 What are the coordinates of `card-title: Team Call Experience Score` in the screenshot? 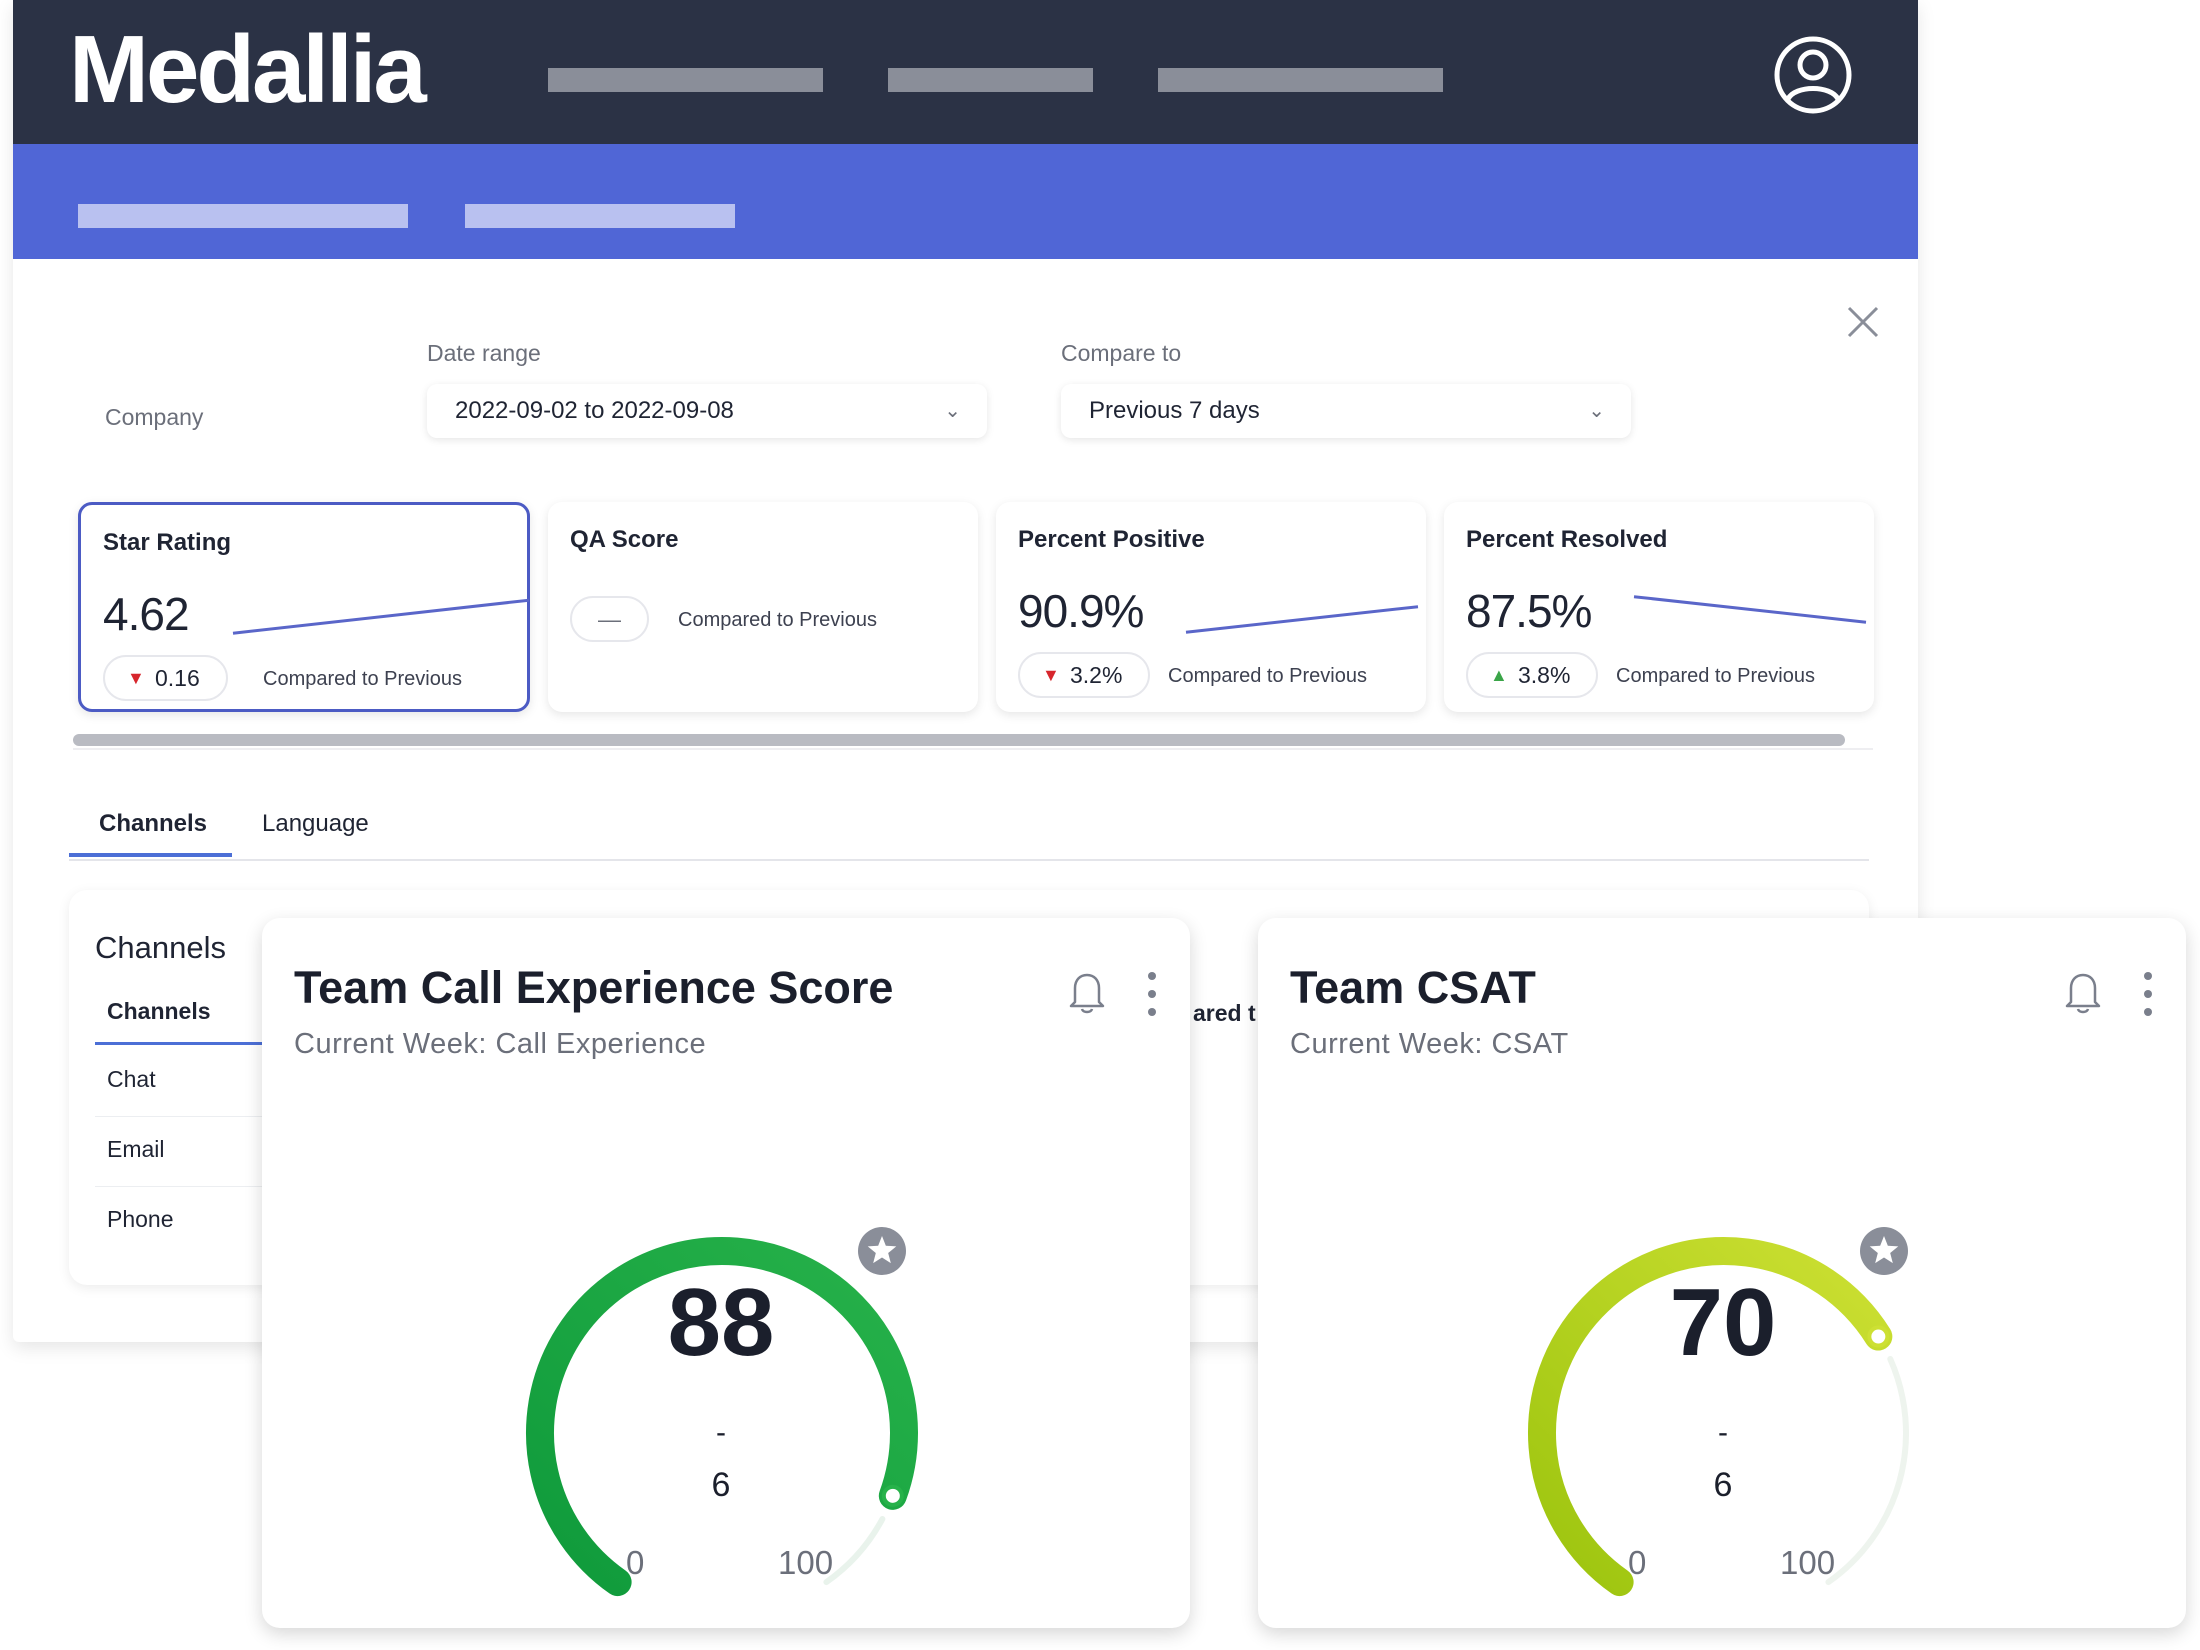 It's located at (594, 987).